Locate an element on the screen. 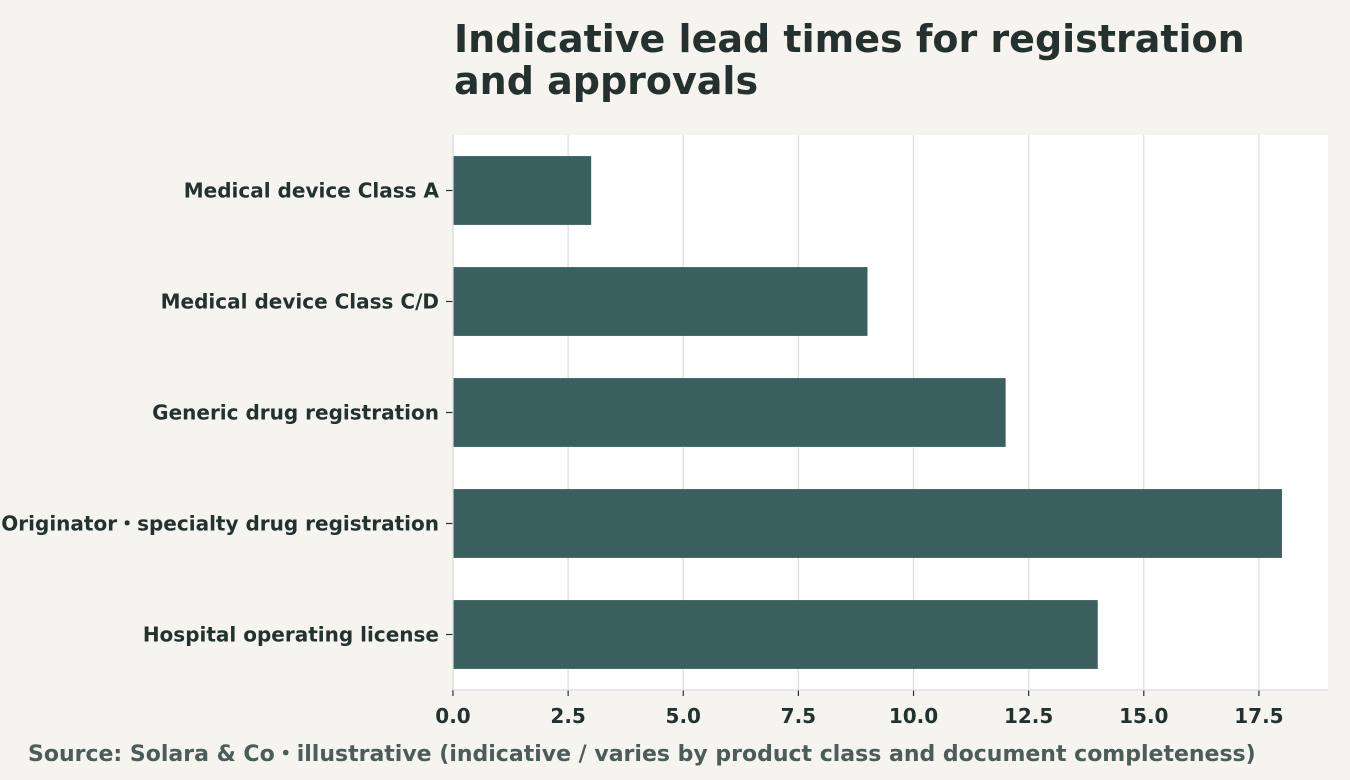  x-tick-label: 0.0 is located at coordinates (452, 716).